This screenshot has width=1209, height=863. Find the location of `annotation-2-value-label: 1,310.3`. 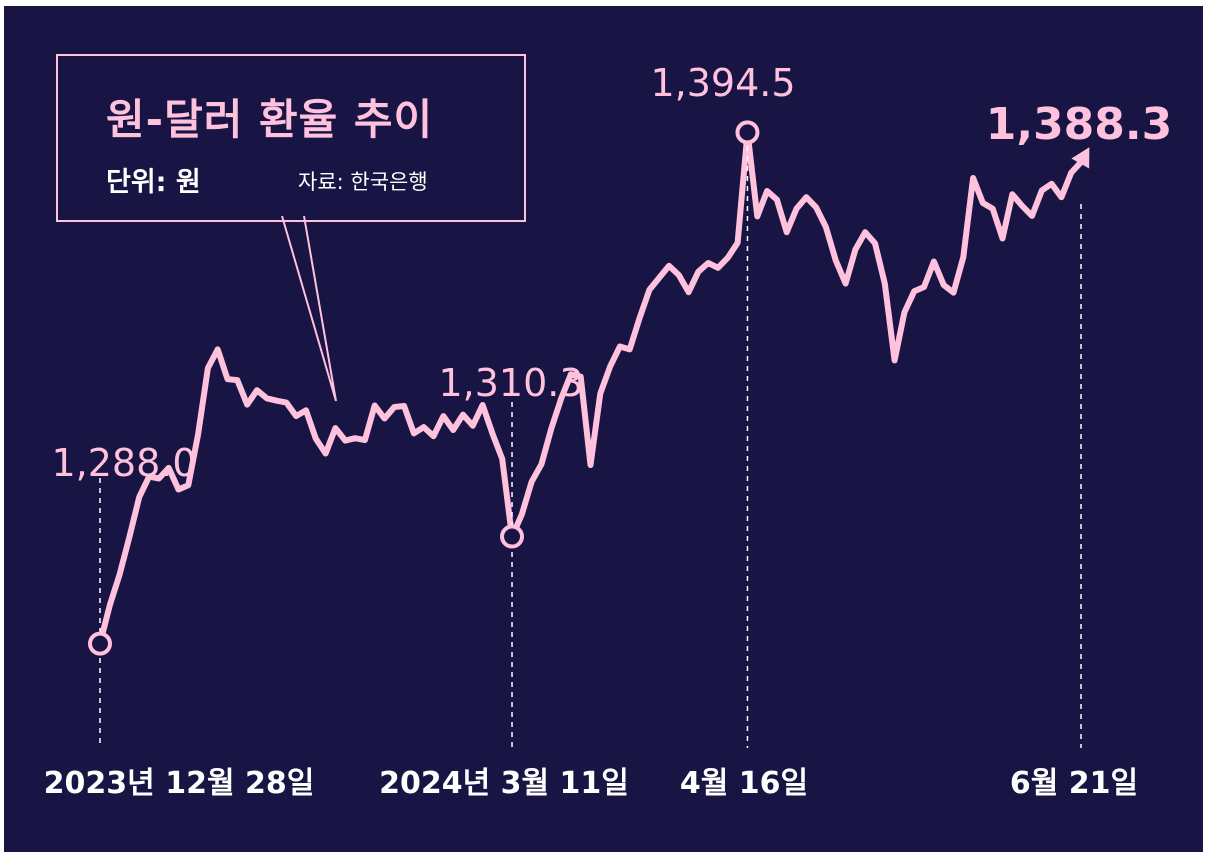

annotation-2-value-label: 1,310.3 is located at coordinates (510, 383).